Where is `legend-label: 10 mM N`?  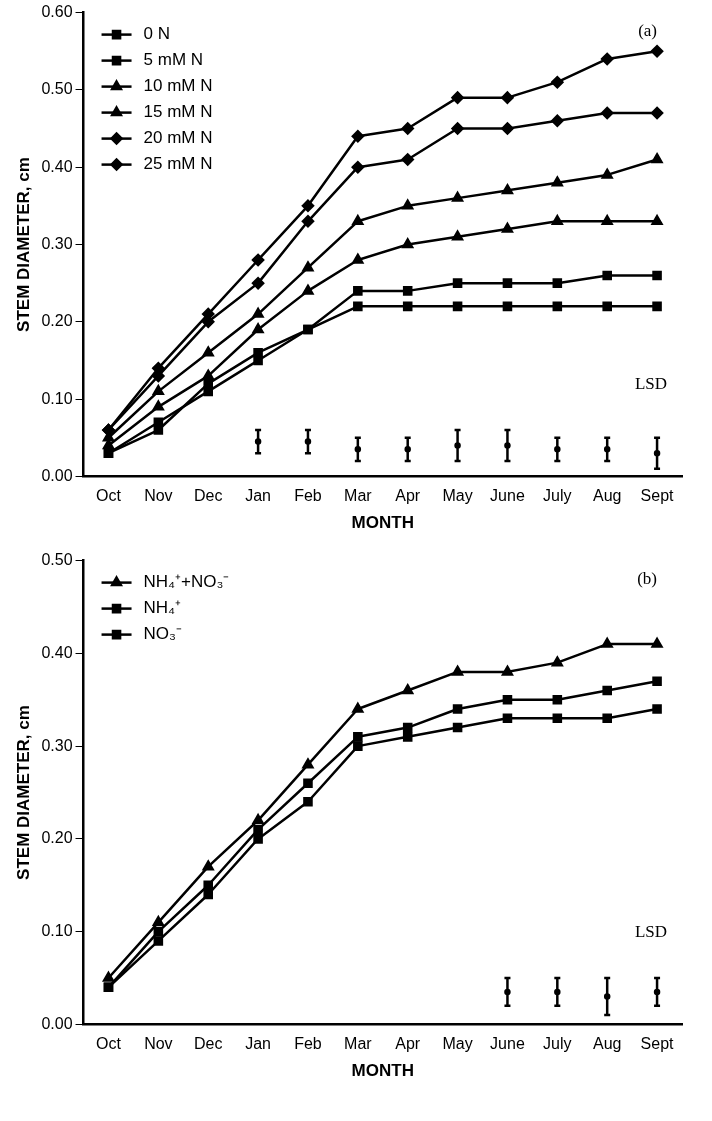 legend-label: 10 mM N is located at coordinates (178, 86).